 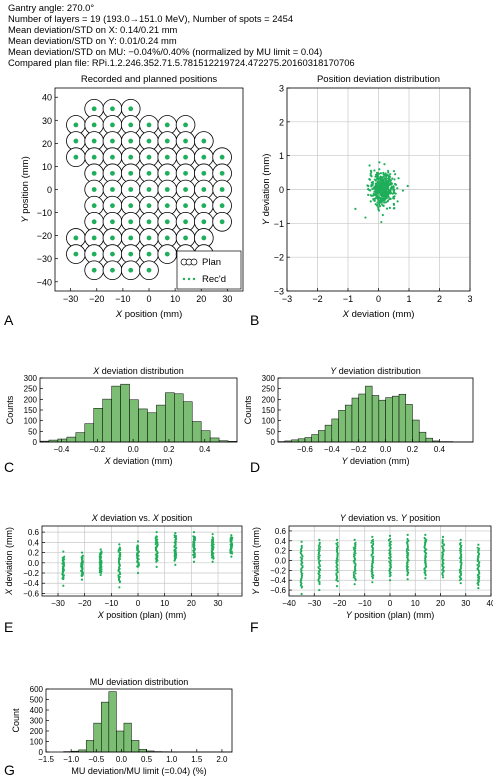 I want to click on x-tick-label: 0.0, so click(x=122, y=759).